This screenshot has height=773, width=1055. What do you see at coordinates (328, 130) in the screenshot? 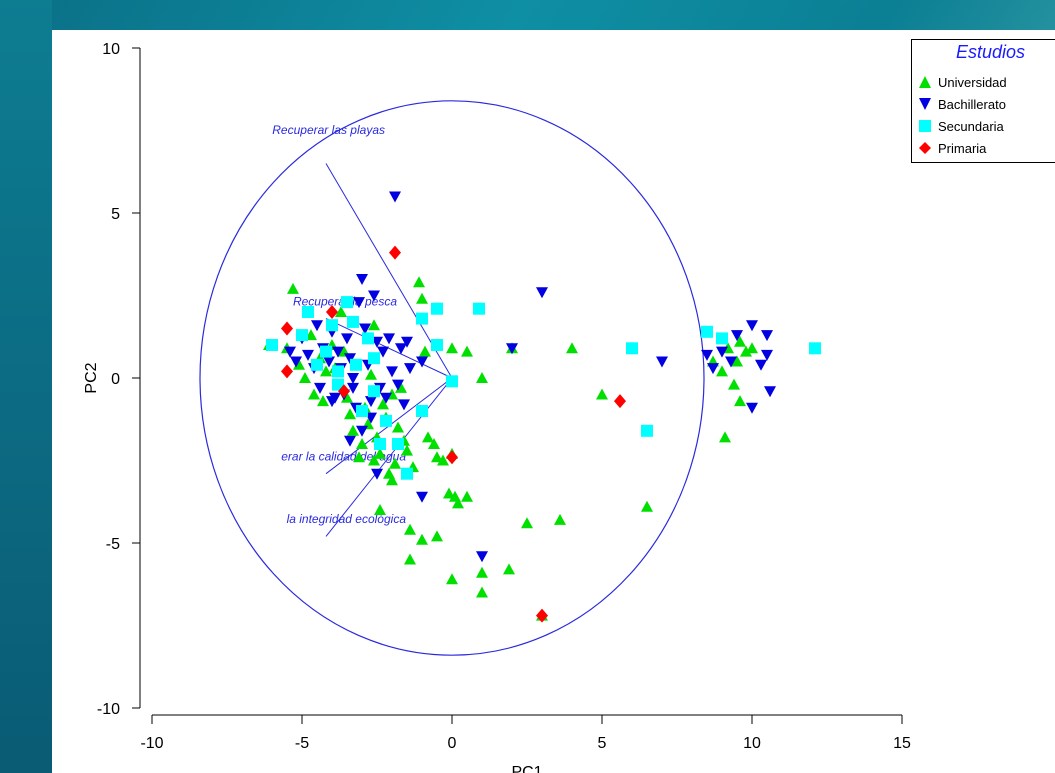
I see `loading-label: Recuperar las playas` at bounding box center [328, 130].